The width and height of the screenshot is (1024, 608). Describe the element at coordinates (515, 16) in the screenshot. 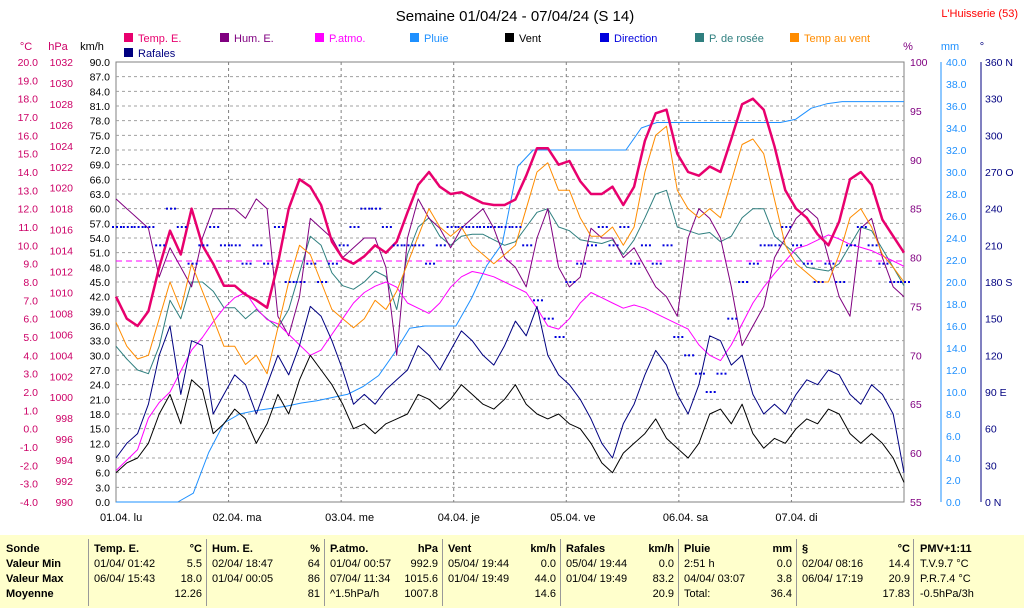

I see `chart-title: Semaine 01/04/24 - 07/04/24 (S 14)` at that location.